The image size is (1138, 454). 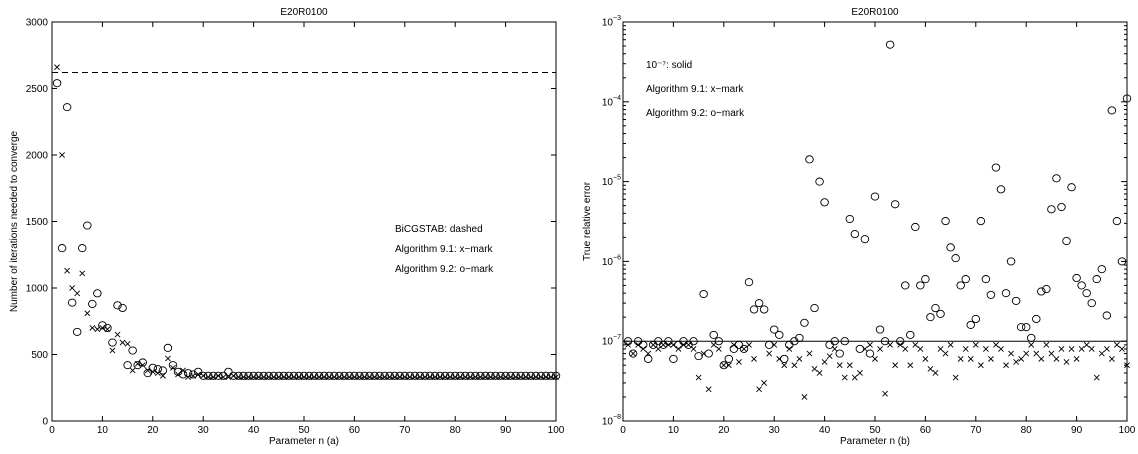 I want to click on annotation-x-mark-b: Algorithm 9.1: x−mark, so click(x=695, y=89).